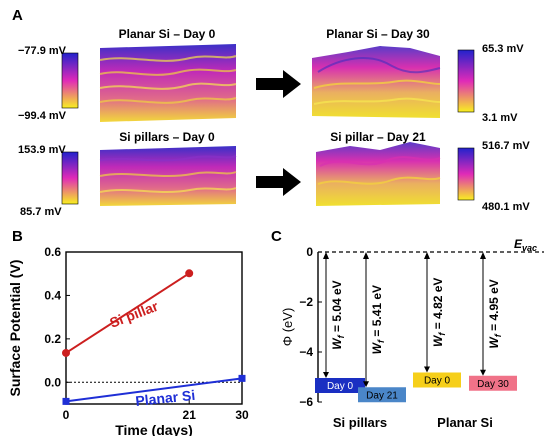 This screenshot has height=436, width=550. I want to click on x-tick-label: 30, so click(242, 415).